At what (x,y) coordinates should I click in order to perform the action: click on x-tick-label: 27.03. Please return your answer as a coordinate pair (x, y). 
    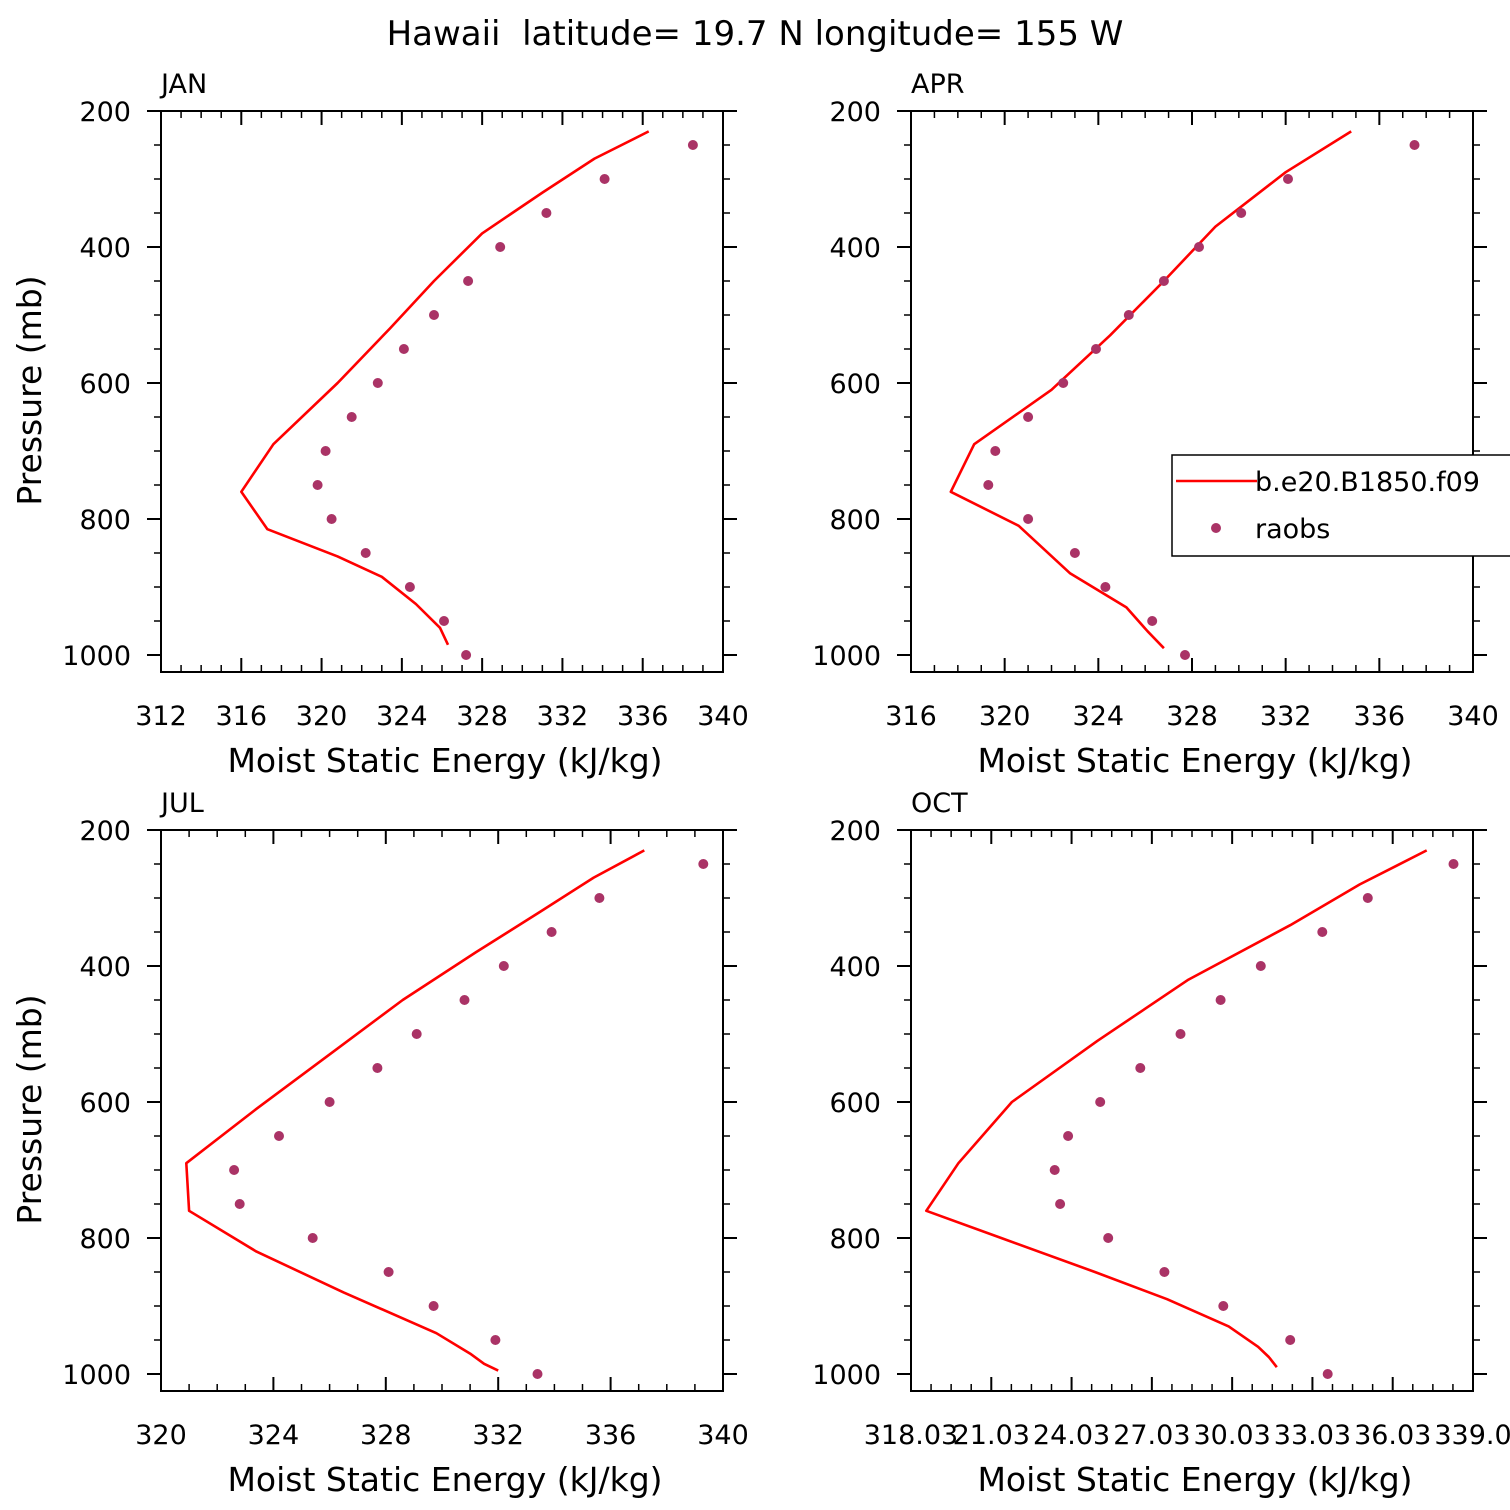
    Looking at the image, I should click on (1151, 1435).